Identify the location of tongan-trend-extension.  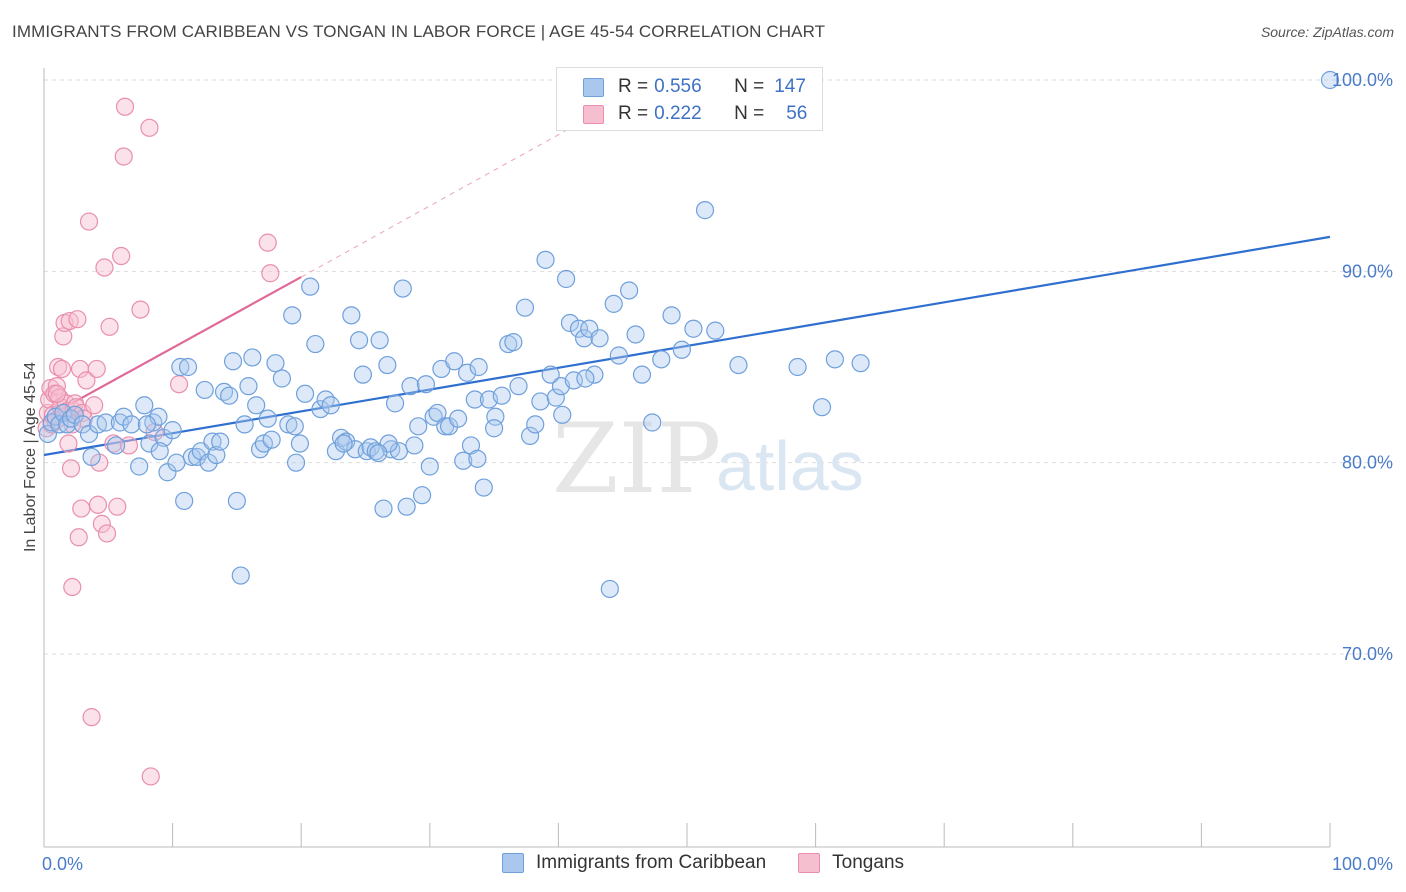
(461, 188).